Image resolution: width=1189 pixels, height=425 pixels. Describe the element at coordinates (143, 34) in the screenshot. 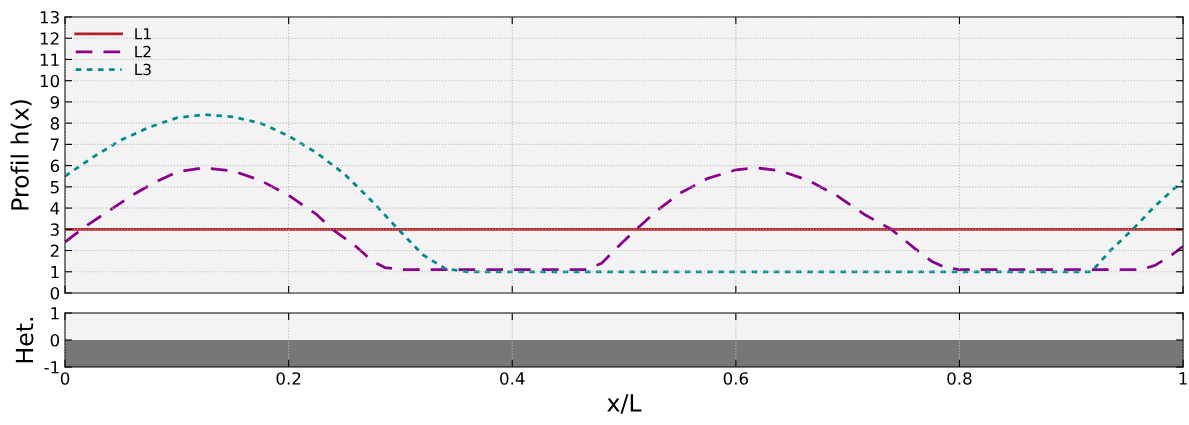

I see `legend-label: L1` at that location.